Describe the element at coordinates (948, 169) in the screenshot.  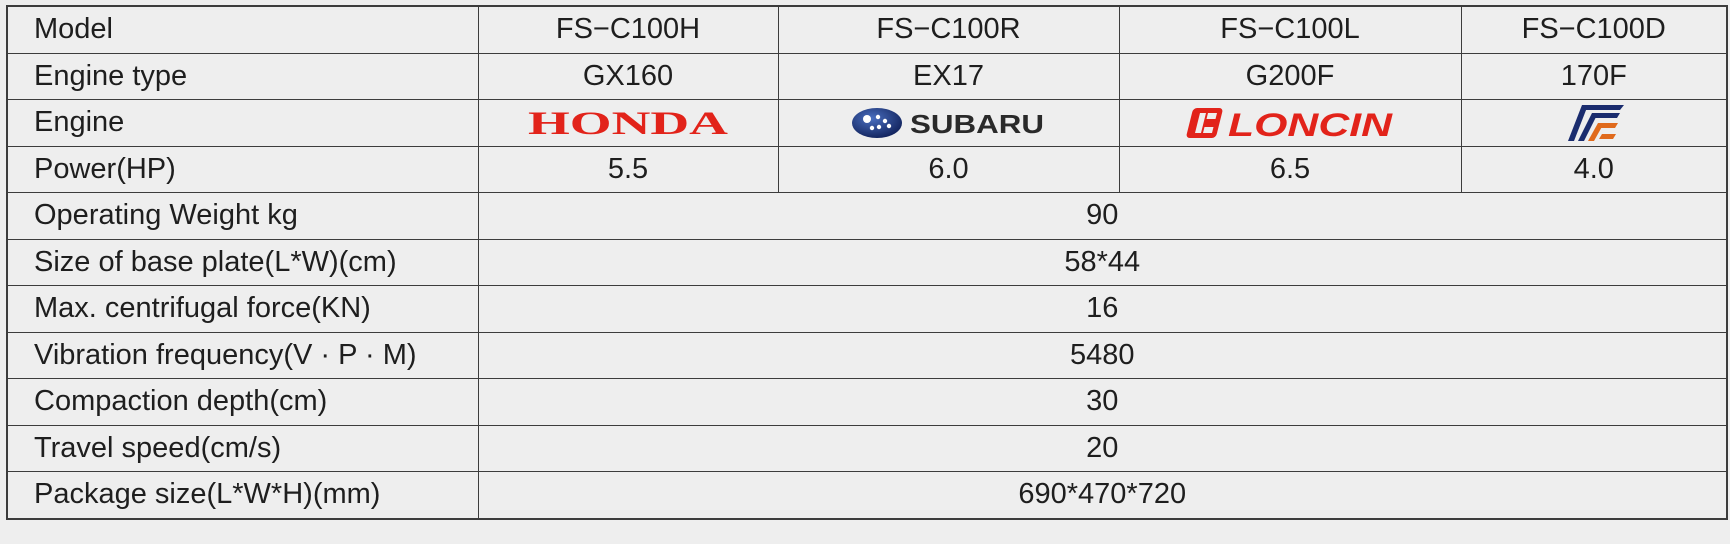
I see `power-cell: 6.0` at that location.